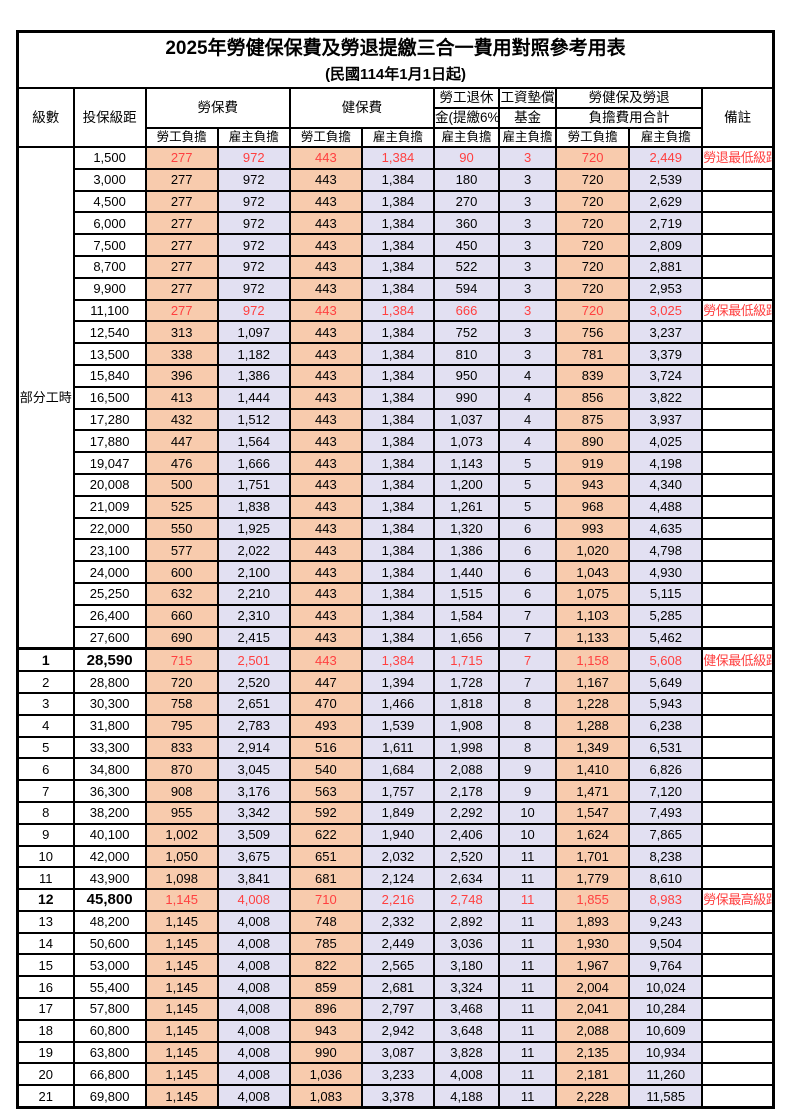 Image resolution: width=791 pixels, height=1120 pixels. What do you see at coordinates (593, 1074) in the screenshot?
I see `total-employee-cell: 2,181` at bounding box center [593, 1074].